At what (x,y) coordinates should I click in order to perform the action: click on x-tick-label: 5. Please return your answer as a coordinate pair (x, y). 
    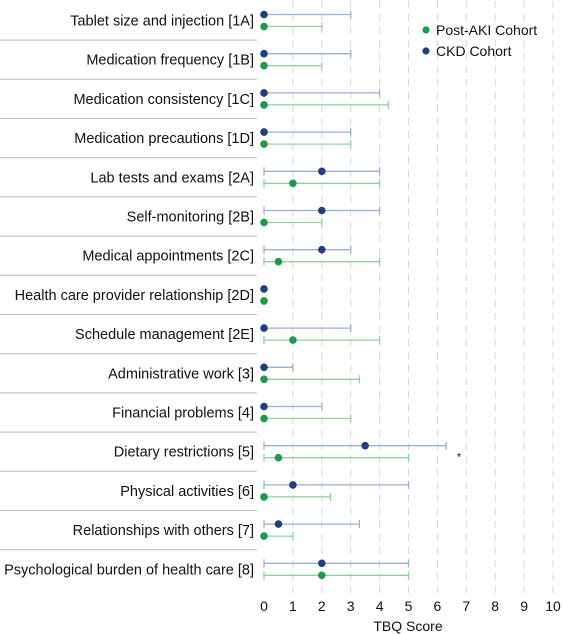
    Looking at the image, I should click on (409, 606).